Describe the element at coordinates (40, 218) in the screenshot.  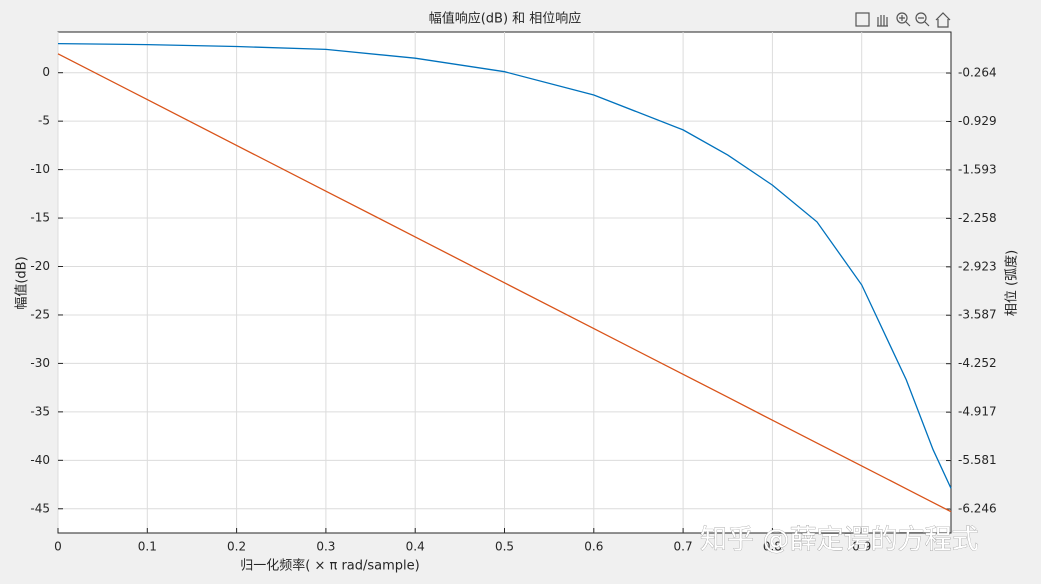
I see `y-tick-label: -15` at that location.